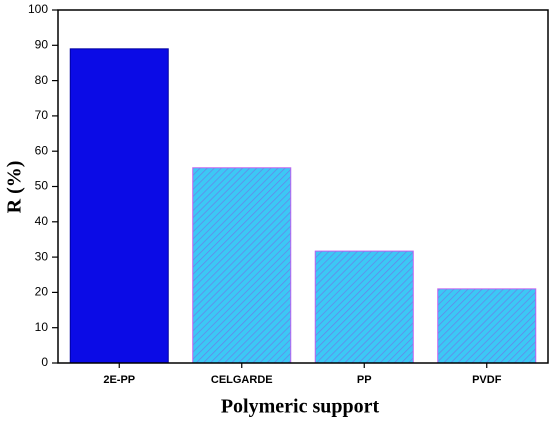  Describe the element at coordinates (42, 80) in the screenshot. I see `y-tick-label: 80` at that location.